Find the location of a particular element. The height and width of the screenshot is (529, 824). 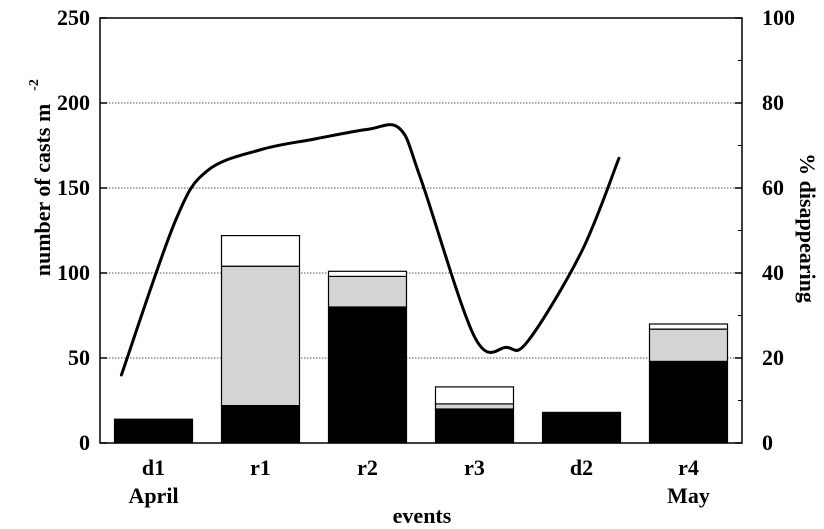

y-tick-label: 150 is located at coordinates (73, 187).